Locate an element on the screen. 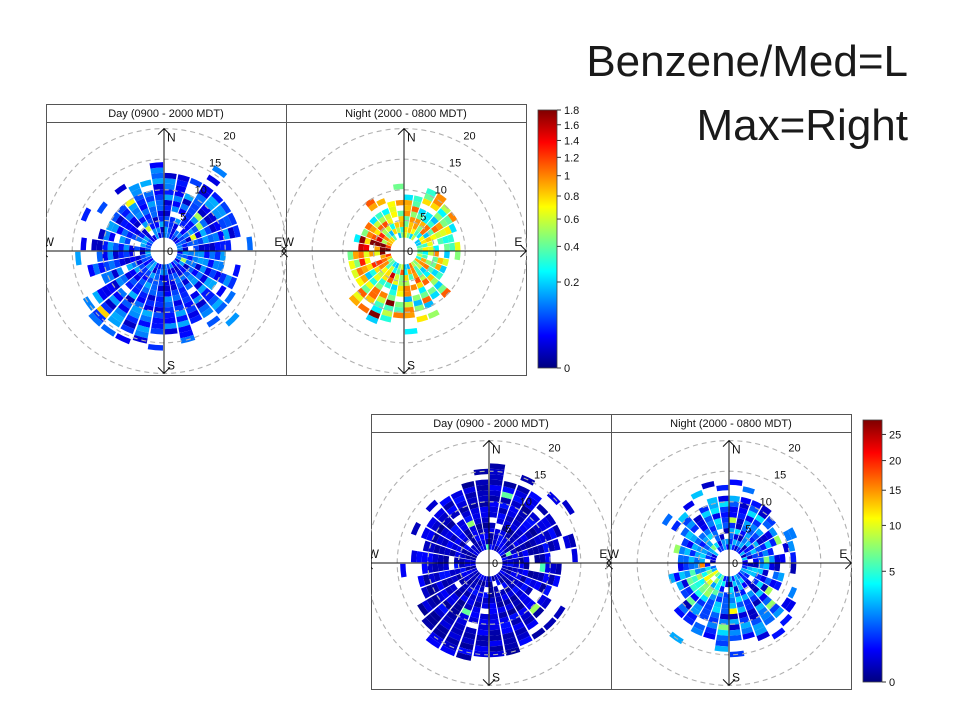 This screenshot has width=960, height=720. colorbar-tick-label: 20 is located at coordinates (895, 462).